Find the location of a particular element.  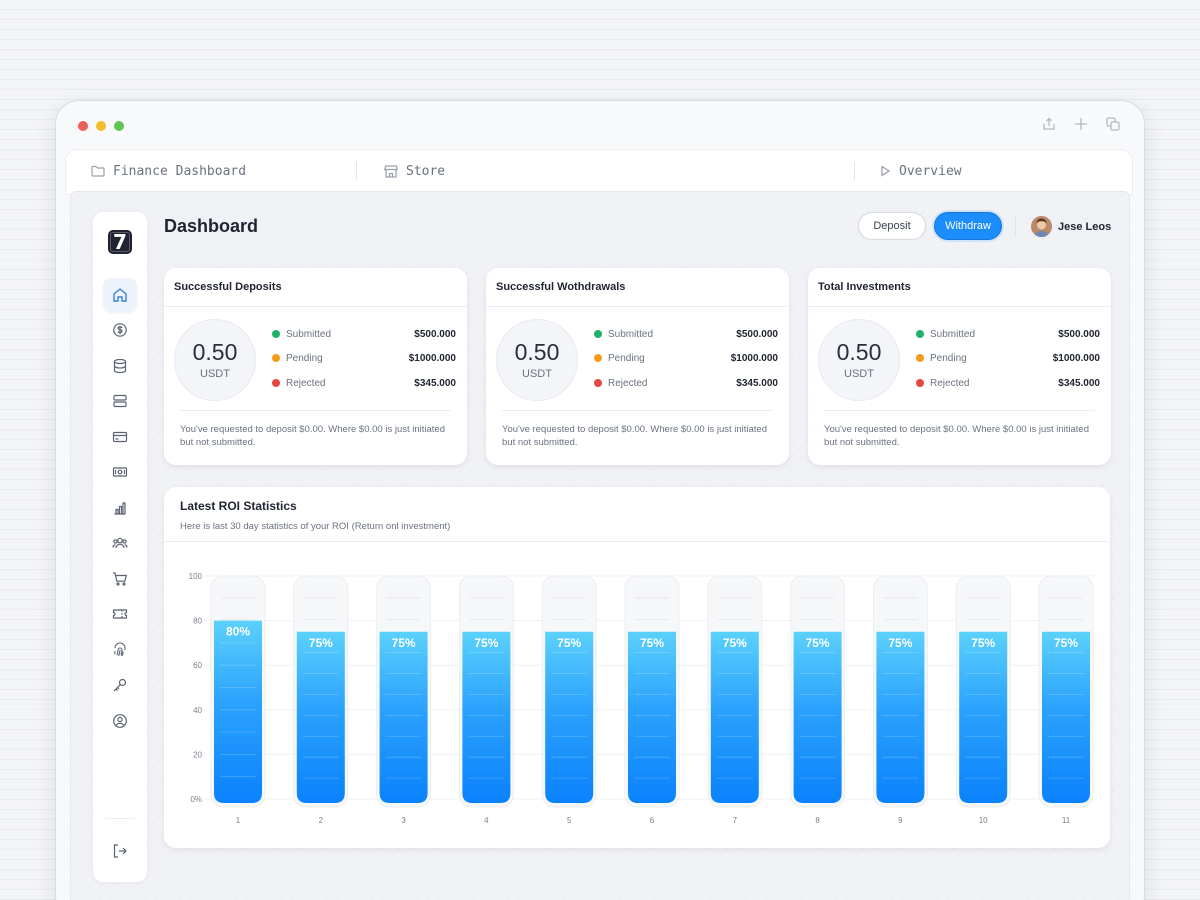

key-icon is located at coordinates (120, 685).